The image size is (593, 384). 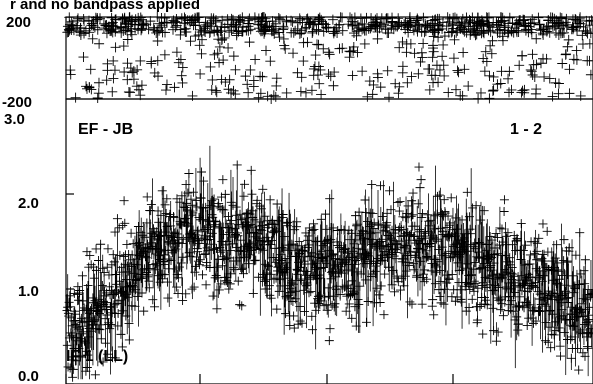 What do you see at coordinates (28, 291) in the screenshot?
I see `amp-y-tick-label-1: 1.0` at bounding box center [28, 291].